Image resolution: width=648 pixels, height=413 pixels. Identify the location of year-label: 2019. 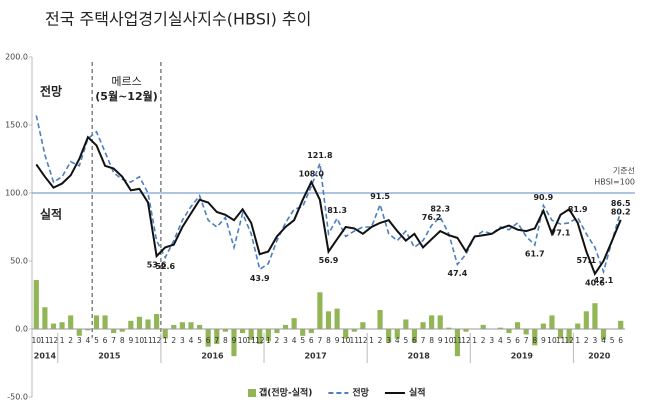
(522, 356).